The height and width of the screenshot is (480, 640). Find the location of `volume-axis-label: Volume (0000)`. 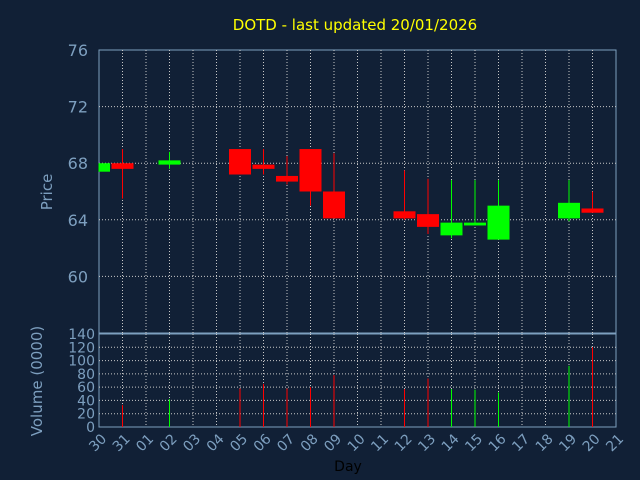

volume-axis-label: Volume (0000) is located at coordinates (37, 381).